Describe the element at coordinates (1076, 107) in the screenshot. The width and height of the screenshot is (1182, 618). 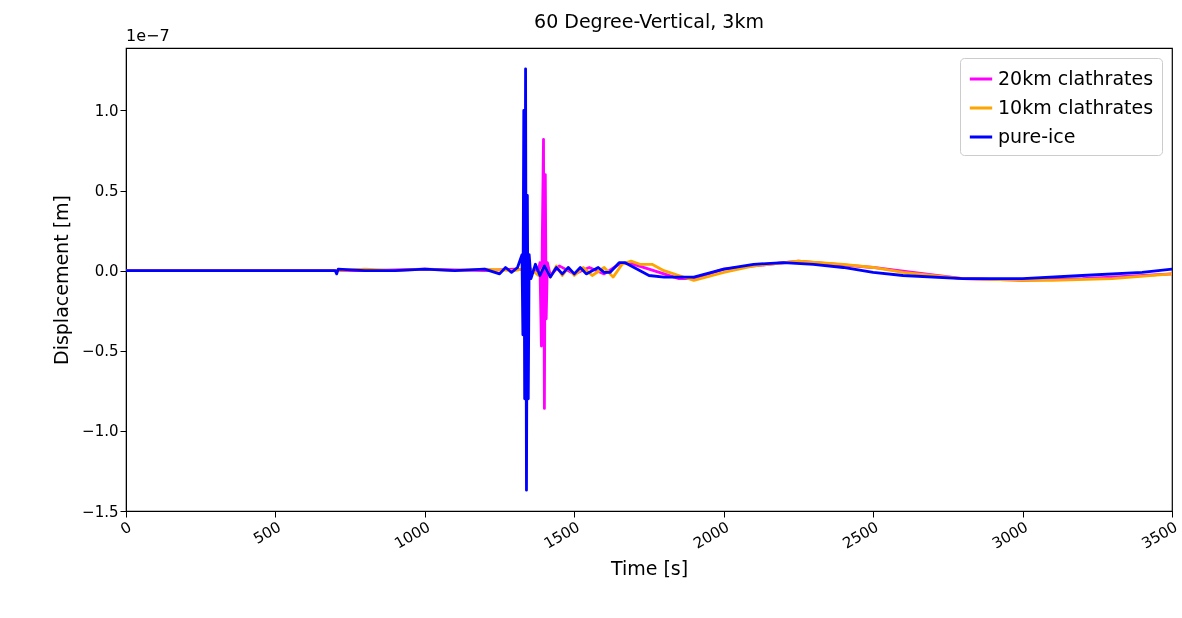
I see `legend-label: 10km clathrates` at that location.